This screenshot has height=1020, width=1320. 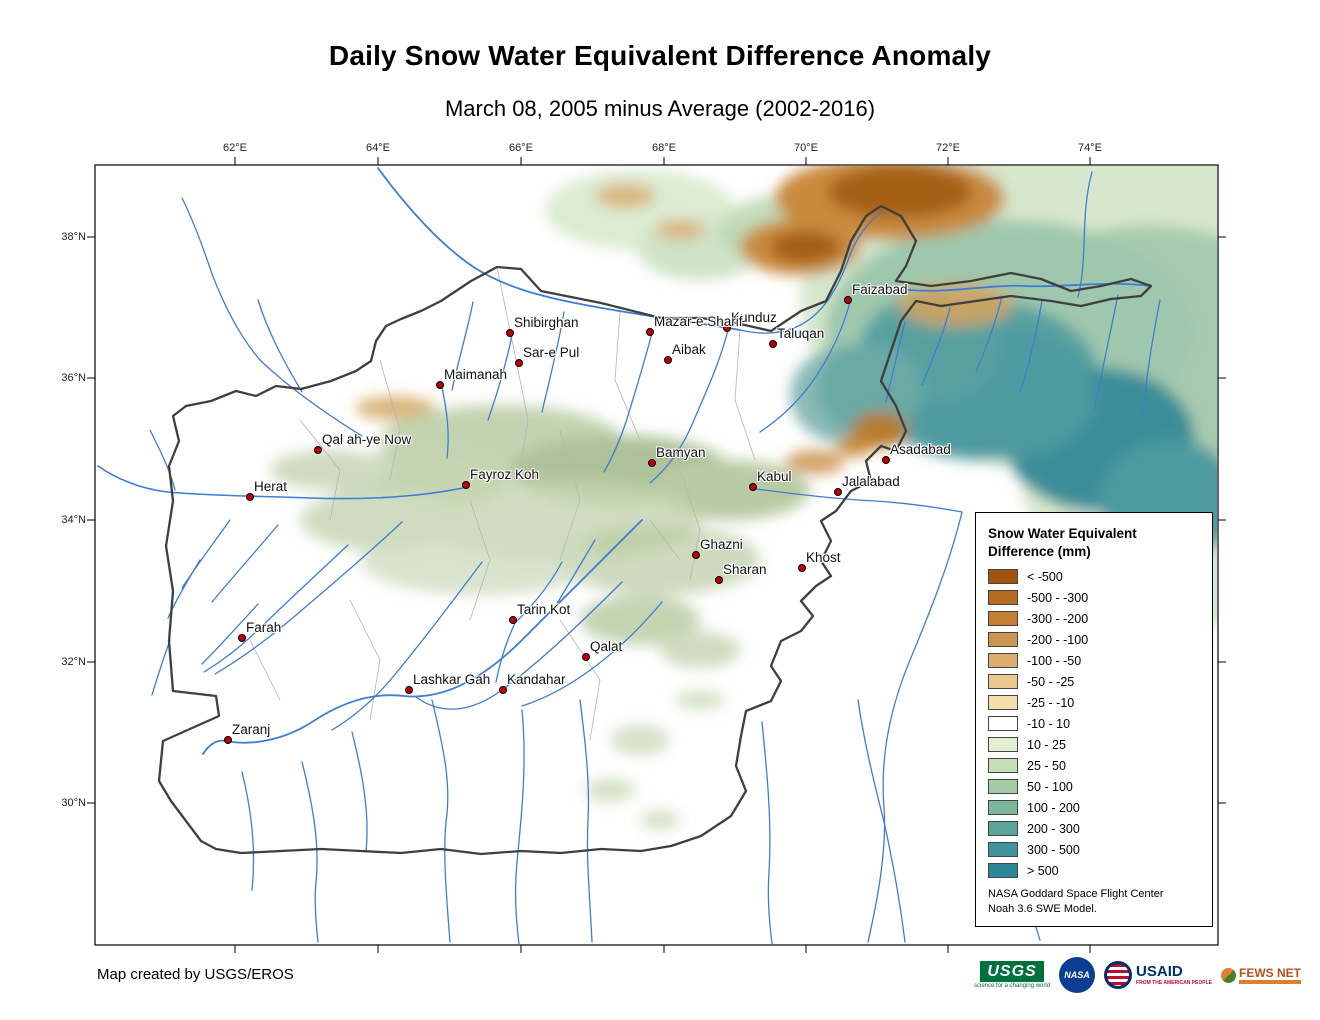 I want to click on usaid-seal-icon, so click(x=1118, y=975).